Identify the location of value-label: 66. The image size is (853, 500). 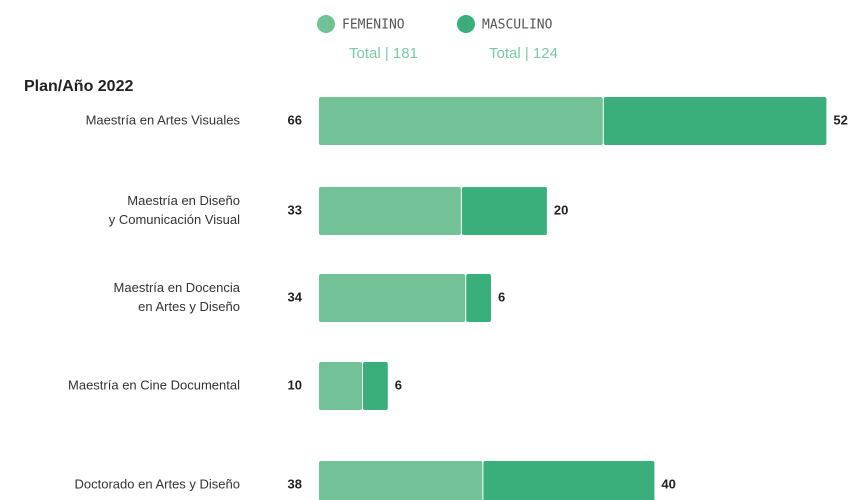
(295, 119).